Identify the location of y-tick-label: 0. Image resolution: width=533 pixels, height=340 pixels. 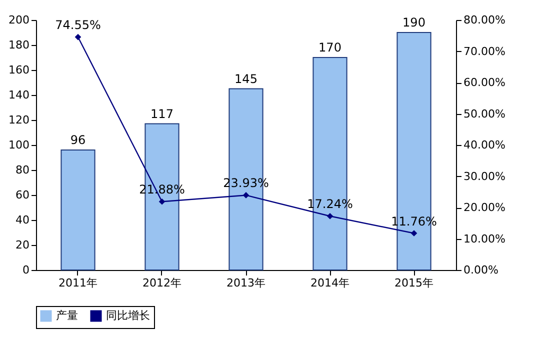
(26, 270).